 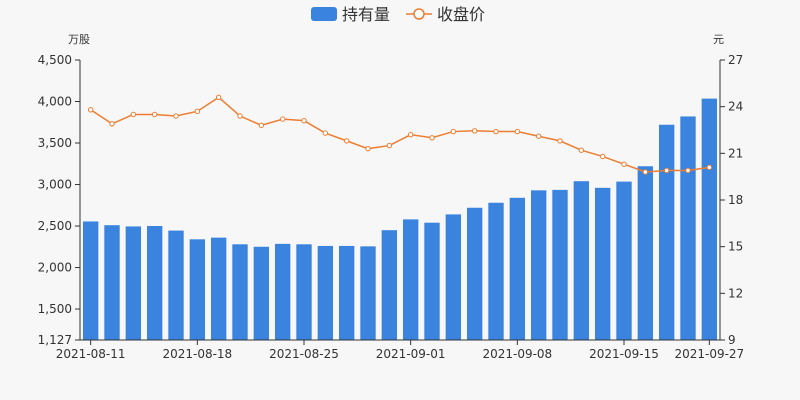 What do you see at coordinates (55, 102) in the screenshot?
I see `left-axis-tick-label-6: 4,000` at bounding box center [55, 102].